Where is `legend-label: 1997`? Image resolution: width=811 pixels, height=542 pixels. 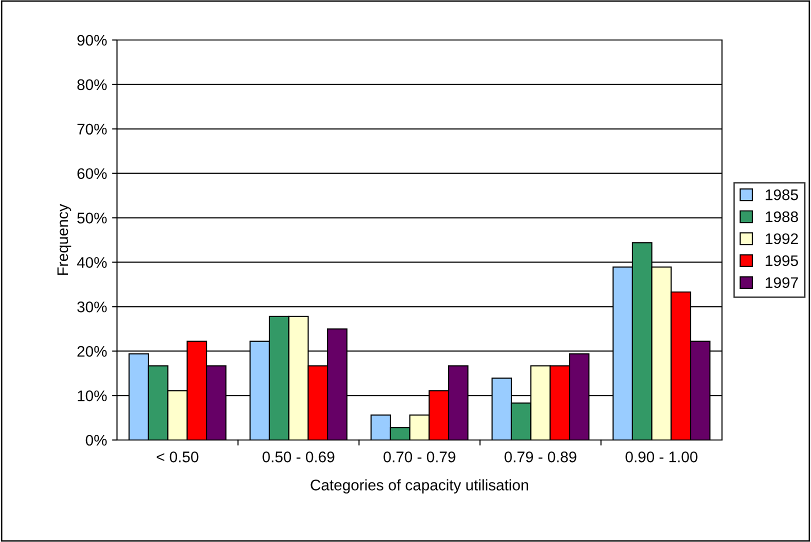 legend-label: 1997 is located at coordinates (782, 282).